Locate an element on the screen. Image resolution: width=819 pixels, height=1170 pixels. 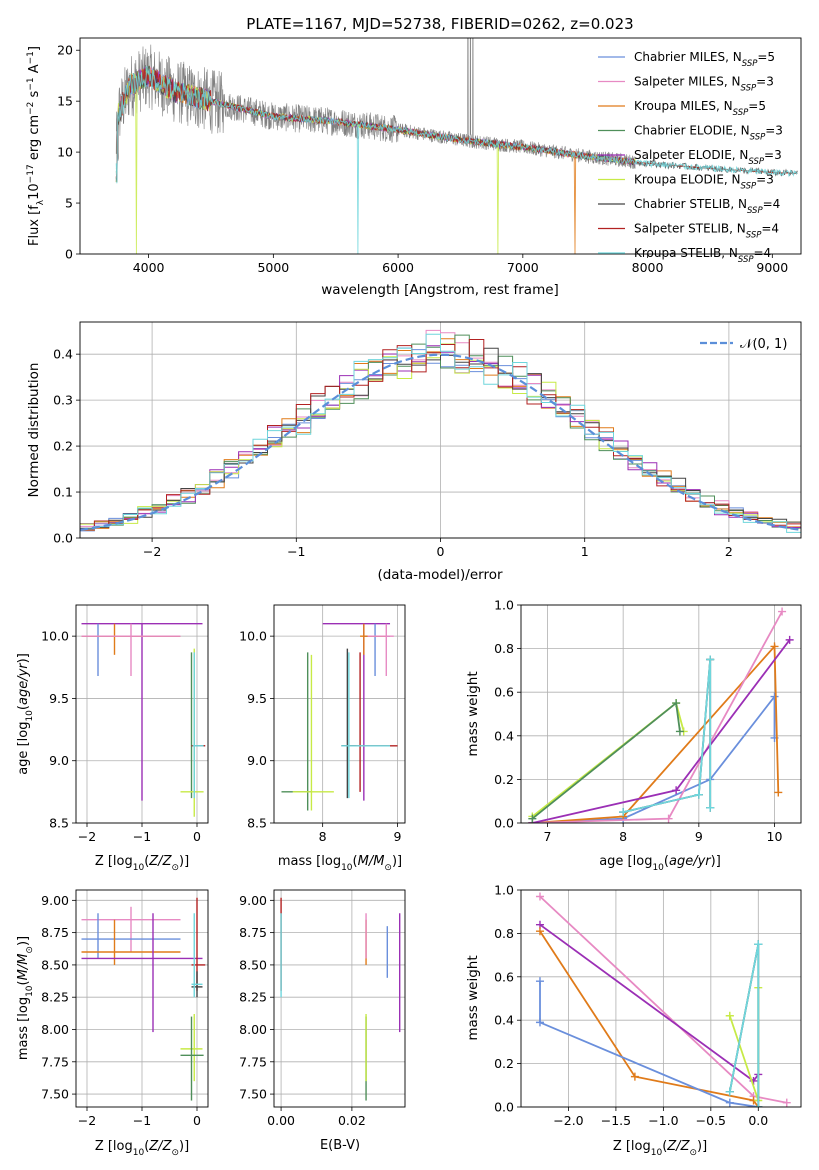
mass-vs-Z-xlabel-part: Z/Z is located at coordinates (160, 1146).